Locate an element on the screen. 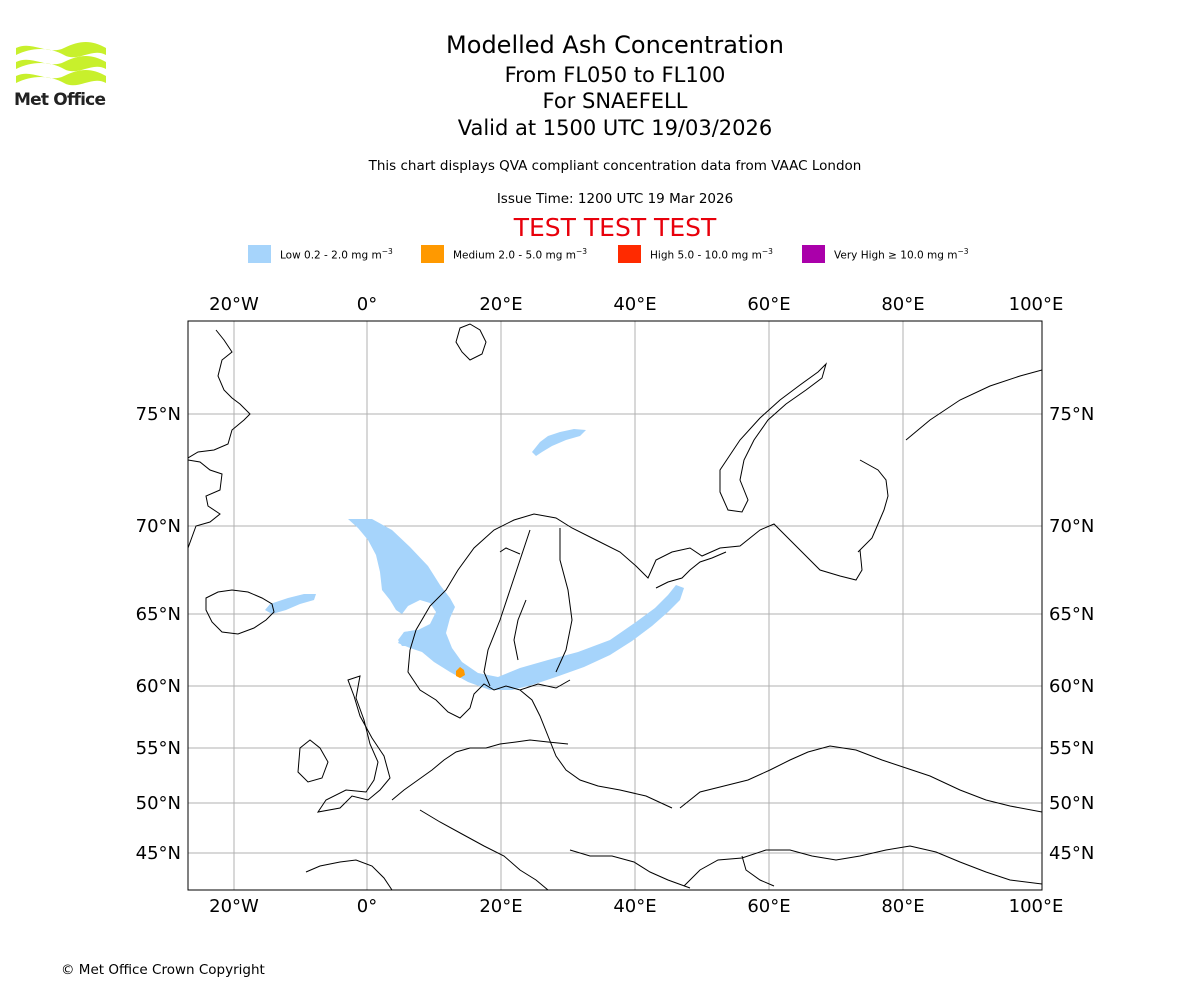 The height and width of the screenshot is (1000, 1200). legend-swatch-low is located at coordinates (259, 254).